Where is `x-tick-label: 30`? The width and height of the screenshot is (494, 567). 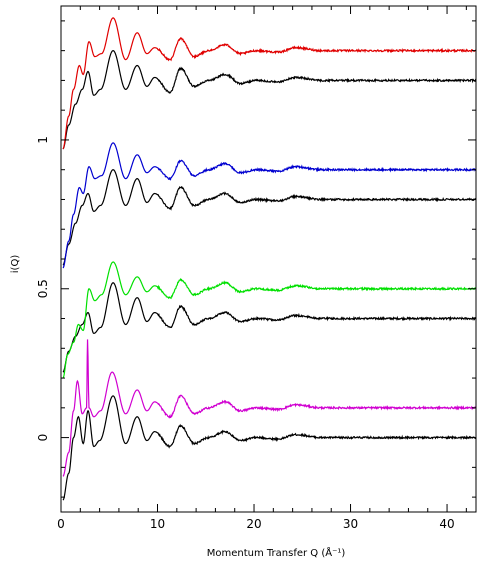
x-tick-label: 30 is located at coordinates (350, 524).